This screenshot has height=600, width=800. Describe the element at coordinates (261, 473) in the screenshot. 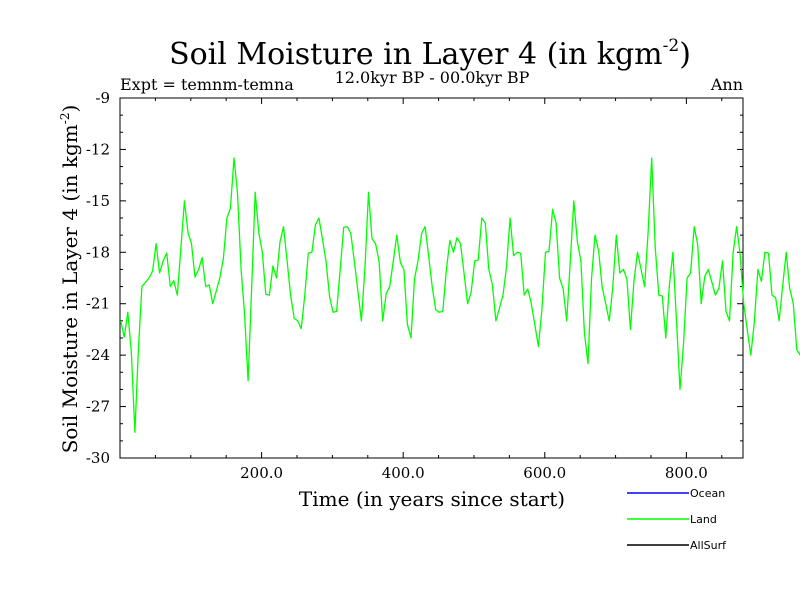

I see `x-tick-label: 200.0` at that location.